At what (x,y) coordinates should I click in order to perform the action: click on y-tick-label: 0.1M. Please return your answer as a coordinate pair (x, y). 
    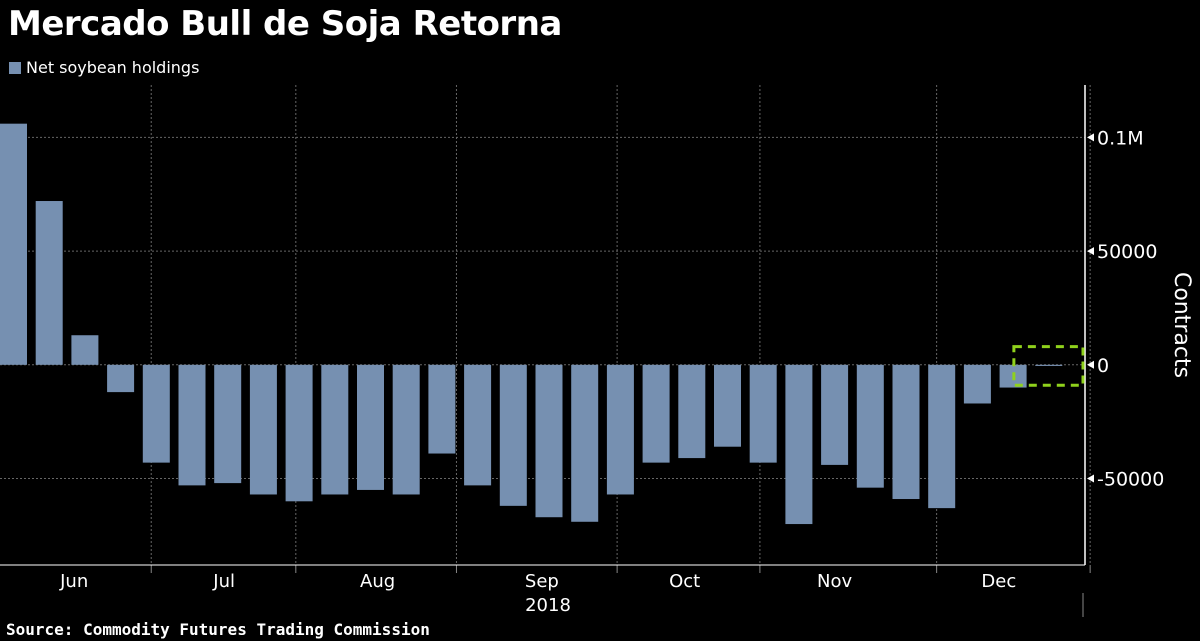
    Looking at the image, I should click on (1120, 138).